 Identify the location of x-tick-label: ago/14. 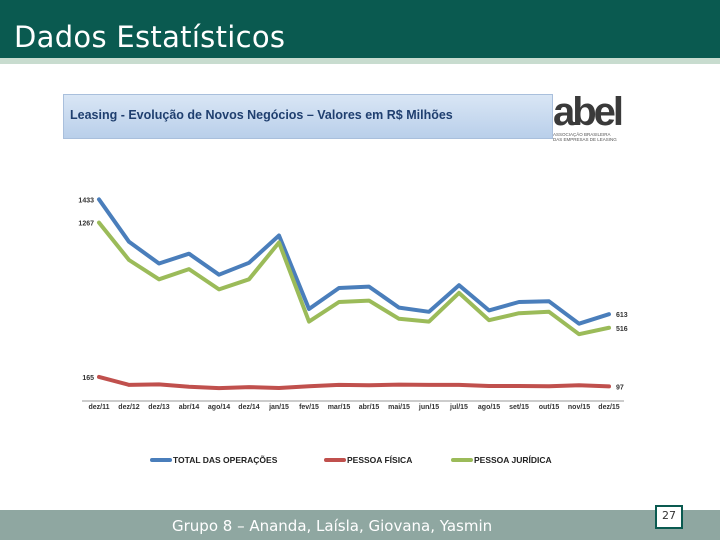
(219, 407).